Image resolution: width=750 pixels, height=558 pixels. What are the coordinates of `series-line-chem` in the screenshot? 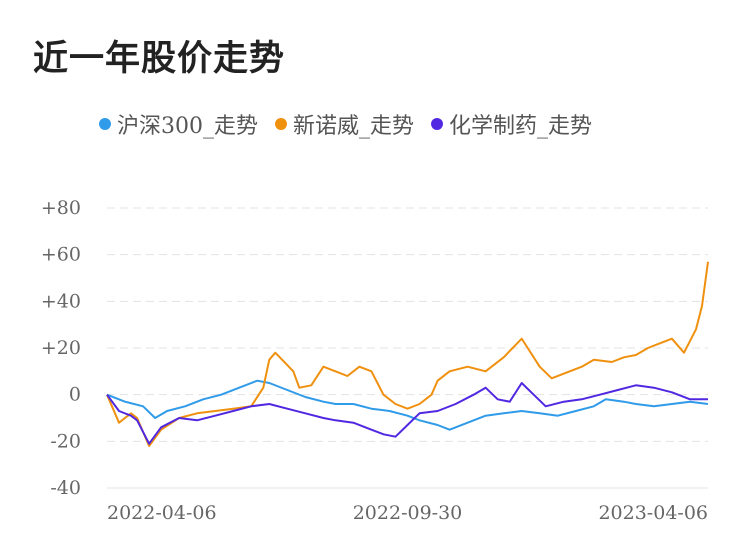 It's located at (407, 413).